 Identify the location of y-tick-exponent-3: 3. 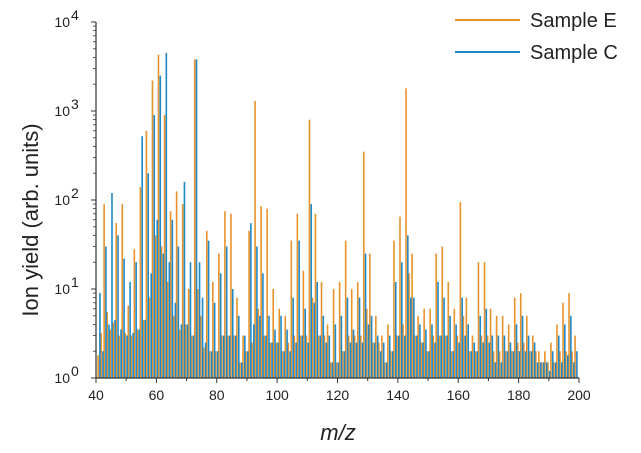
(75, 104).